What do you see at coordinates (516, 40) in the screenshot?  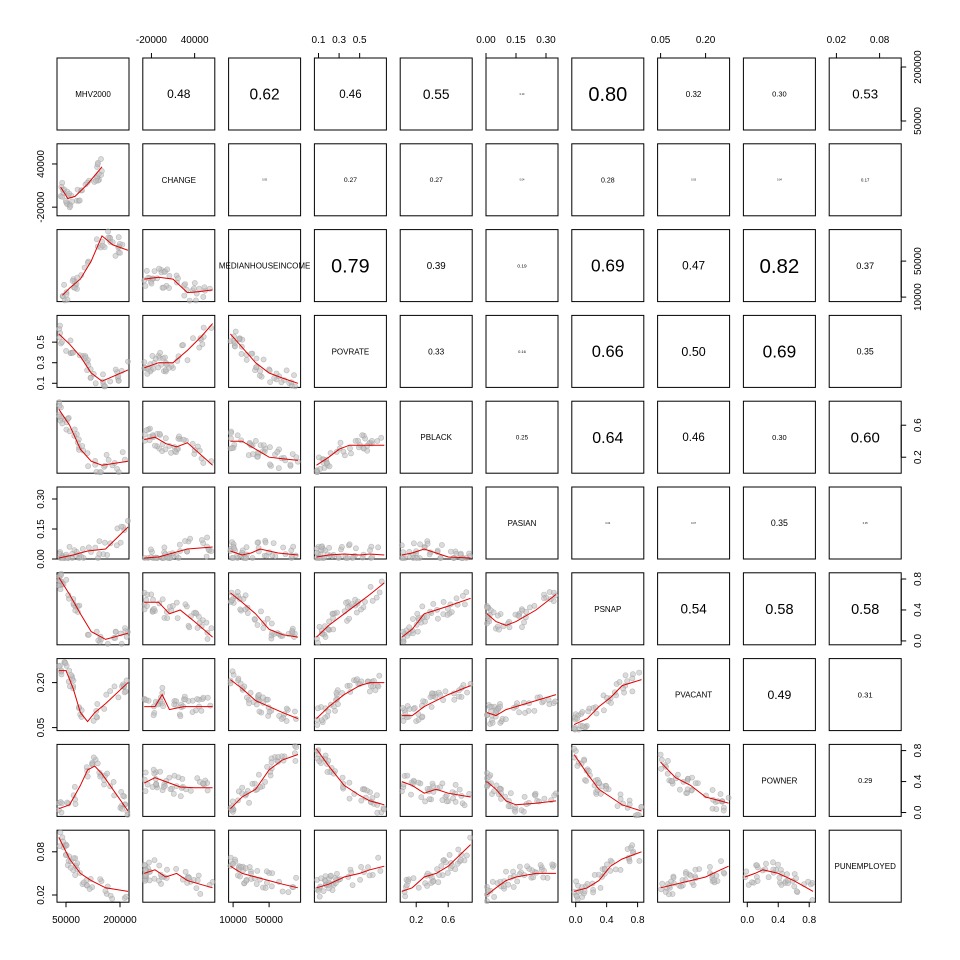 I see `tick-label: 0.15` at bounding box center [516, 40].